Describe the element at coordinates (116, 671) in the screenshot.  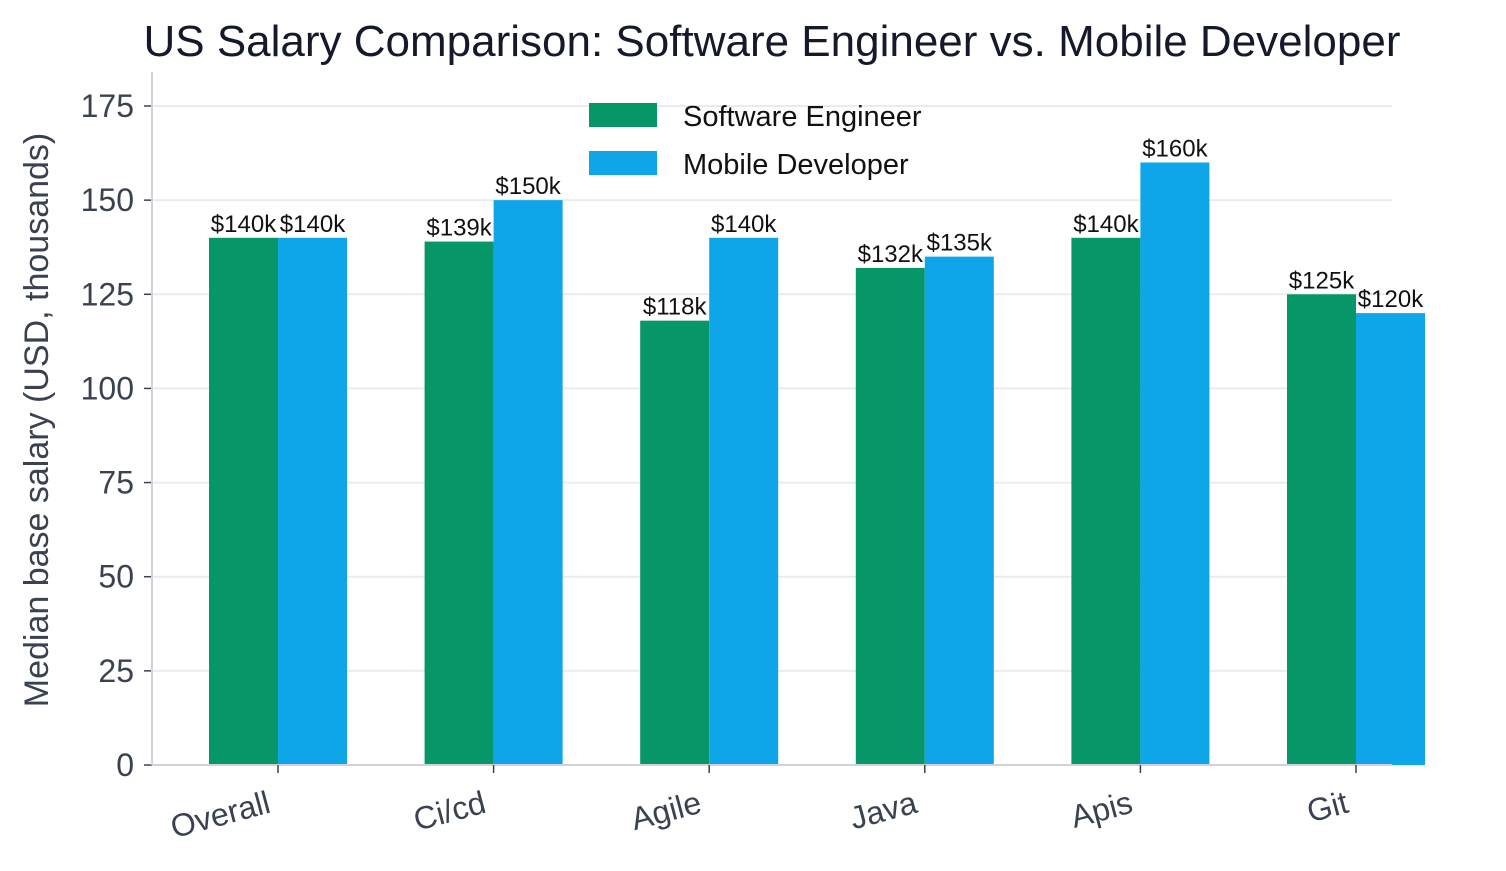
I see `y-tick-label: 25` at that location.